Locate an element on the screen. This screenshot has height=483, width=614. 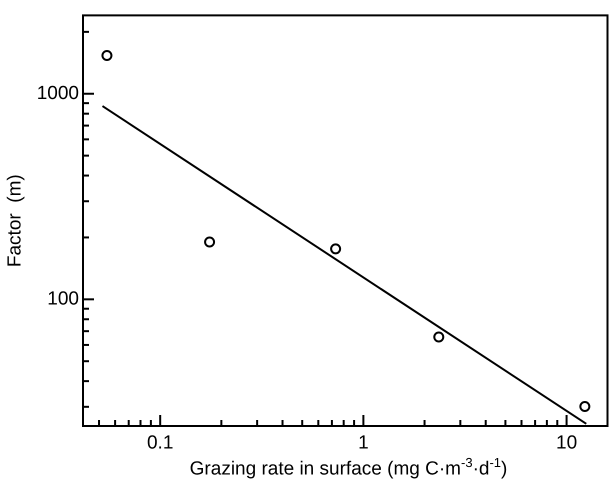
y-axis-title: Factor (m) is located at coordinates (15, 221).